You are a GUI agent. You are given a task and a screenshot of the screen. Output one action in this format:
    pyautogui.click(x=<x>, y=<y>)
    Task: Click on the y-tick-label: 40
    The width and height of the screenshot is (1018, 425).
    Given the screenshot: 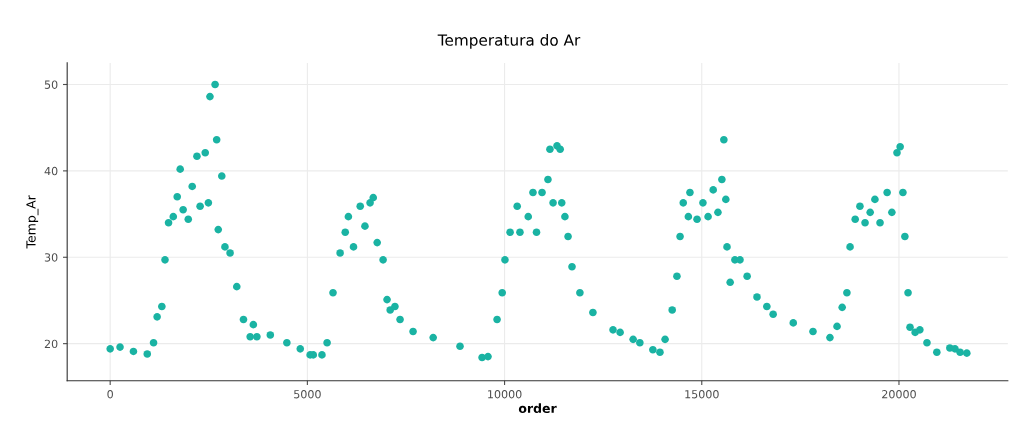 What is the action you would take?
    pyautogui.click(x=51, y=171)
    